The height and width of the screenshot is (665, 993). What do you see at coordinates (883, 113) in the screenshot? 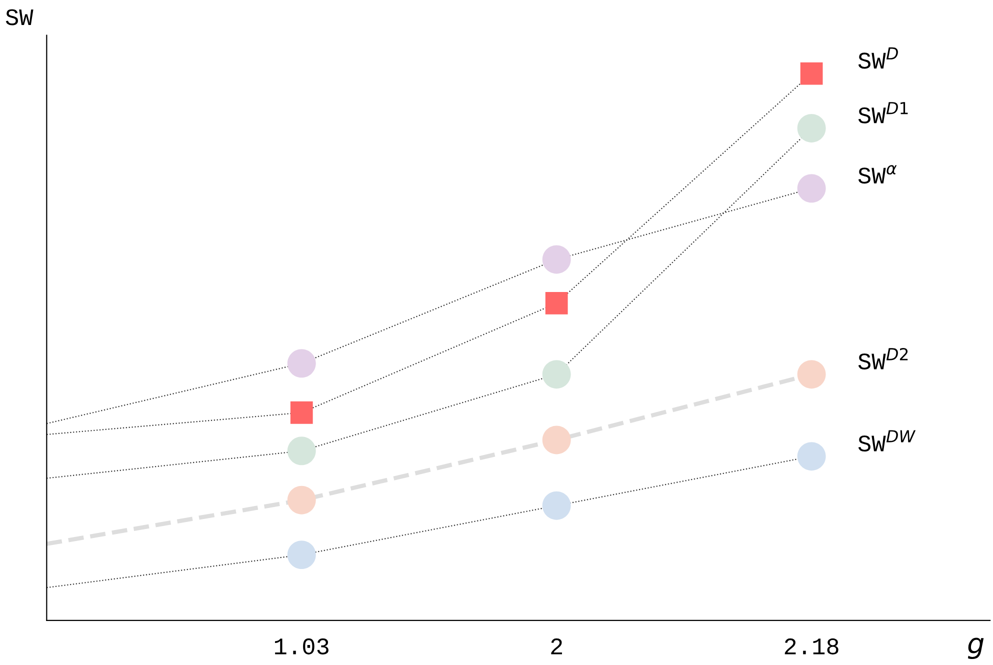
I see `series-label: SW$^{D1}$` at bounding box center [883, 113].